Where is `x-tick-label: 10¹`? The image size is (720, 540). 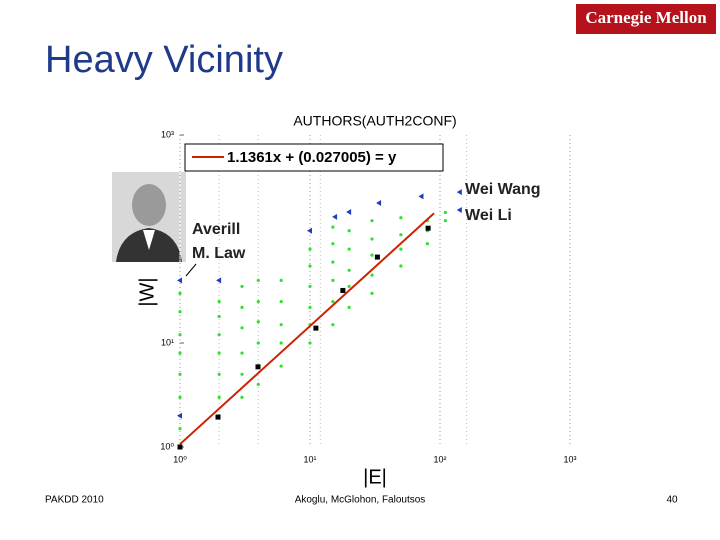 x-tick-label: 10¹ is located at coordinates (309, 459).